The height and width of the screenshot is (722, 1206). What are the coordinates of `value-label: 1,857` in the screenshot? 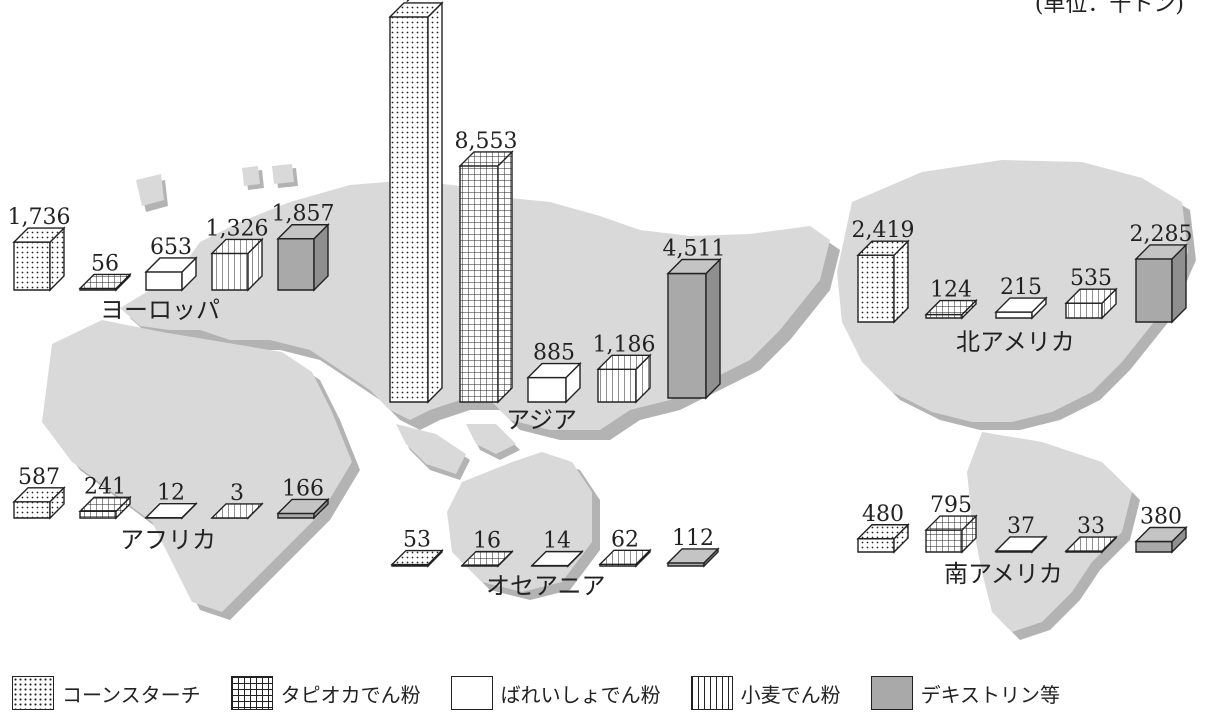 It's located at (303, 214).